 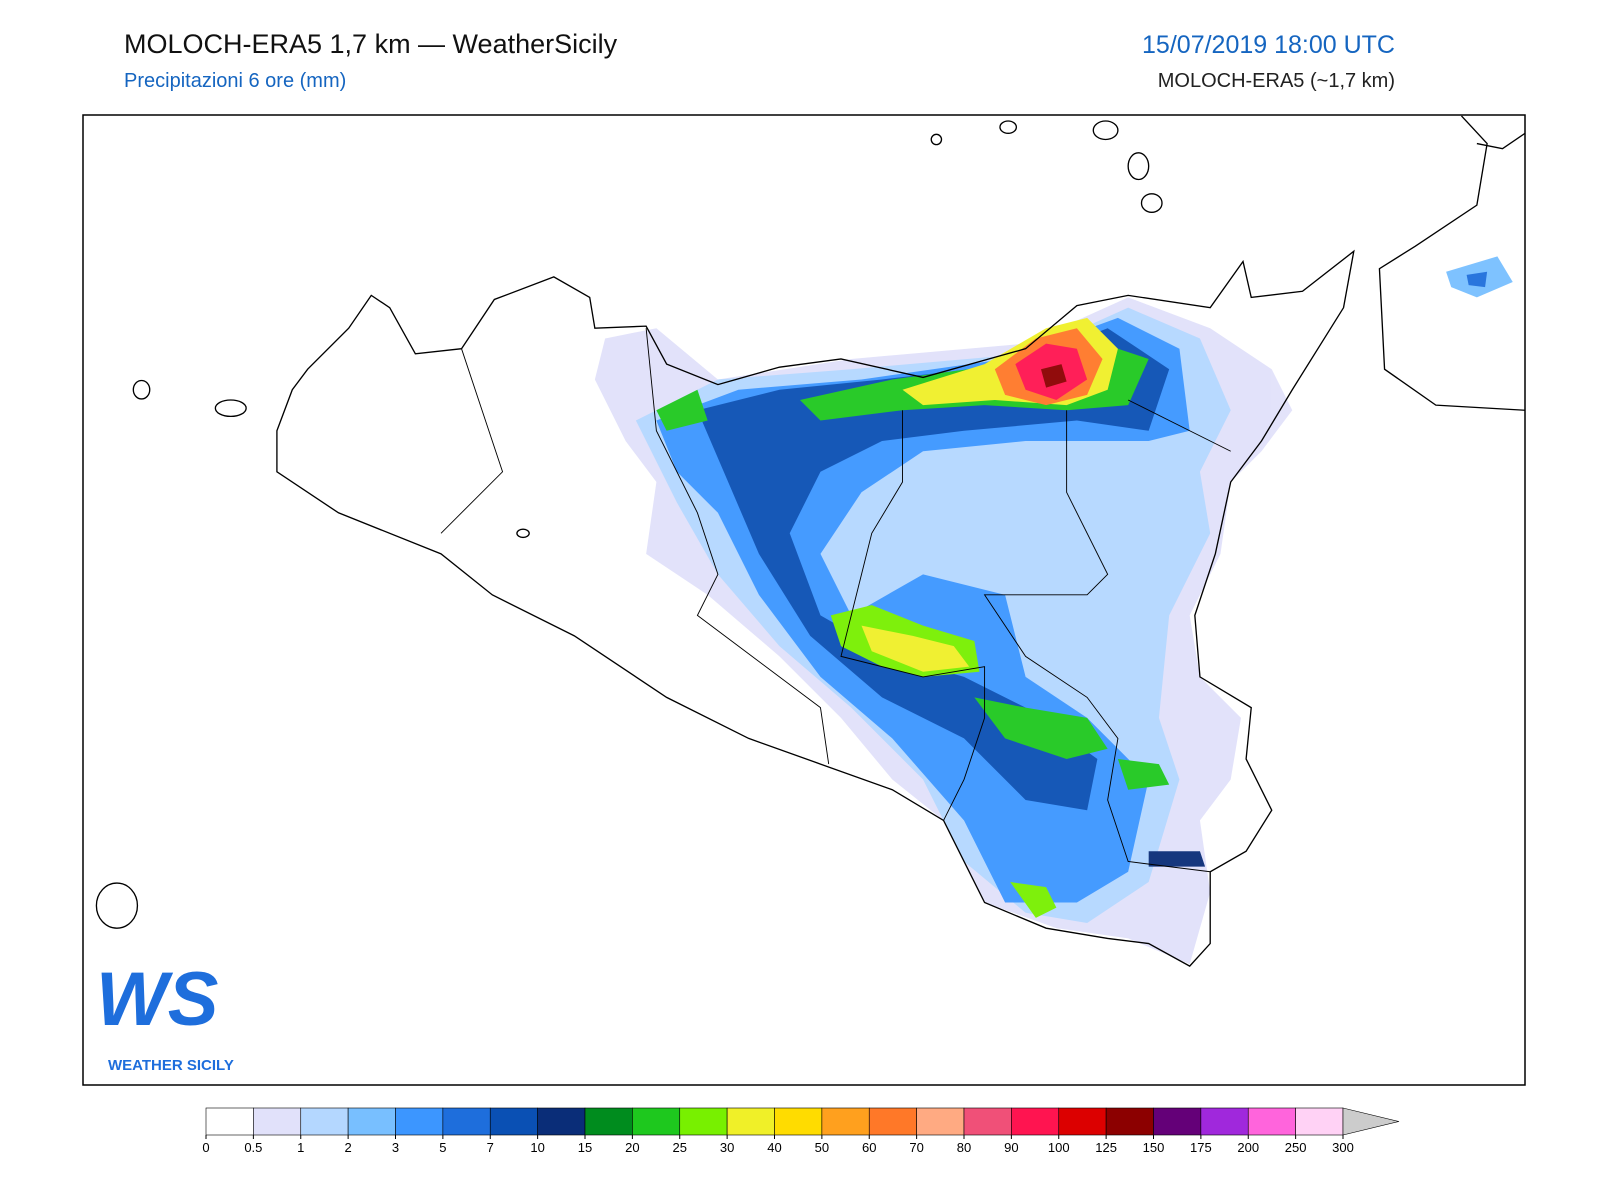 I want to click on colorbar-tick-label: 125, so click(x=1106, y=1147).